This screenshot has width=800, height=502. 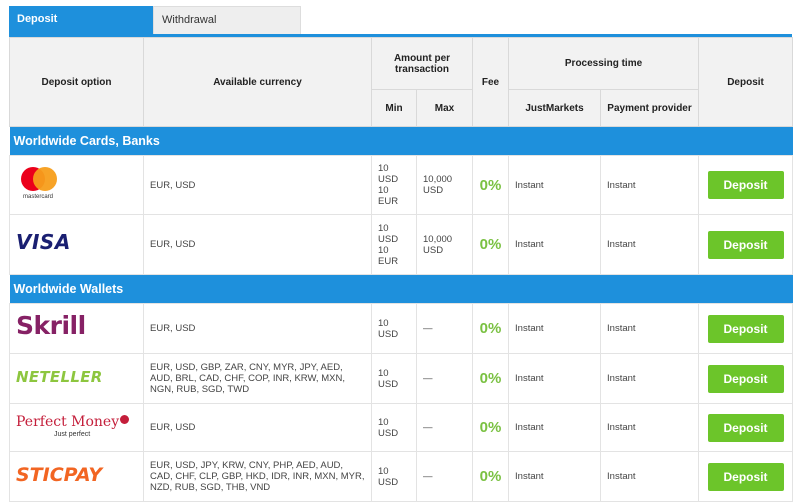 What do you see at coordinates (72, 434) in the screenshot?
I see `perfect-money-tagline: Just perfect` at bounding box center [72, 434].